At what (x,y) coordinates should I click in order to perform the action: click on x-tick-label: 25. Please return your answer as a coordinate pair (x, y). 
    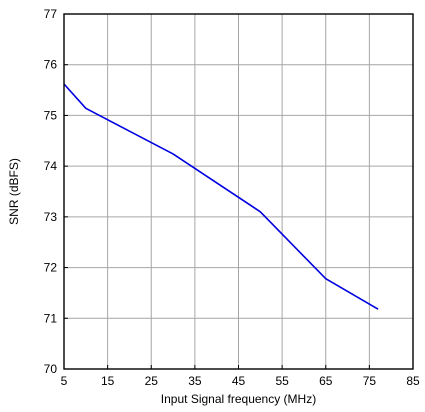
    Looking at the image, I should click on (152, 381).